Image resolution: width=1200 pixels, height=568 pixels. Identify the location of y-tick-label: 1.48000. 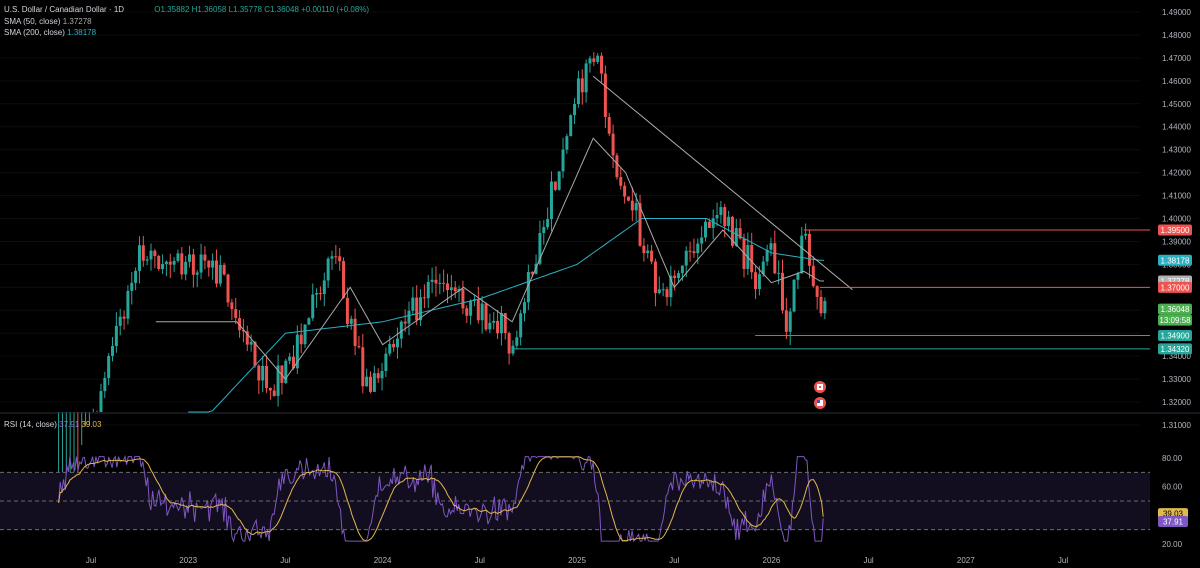
(1176, 35).